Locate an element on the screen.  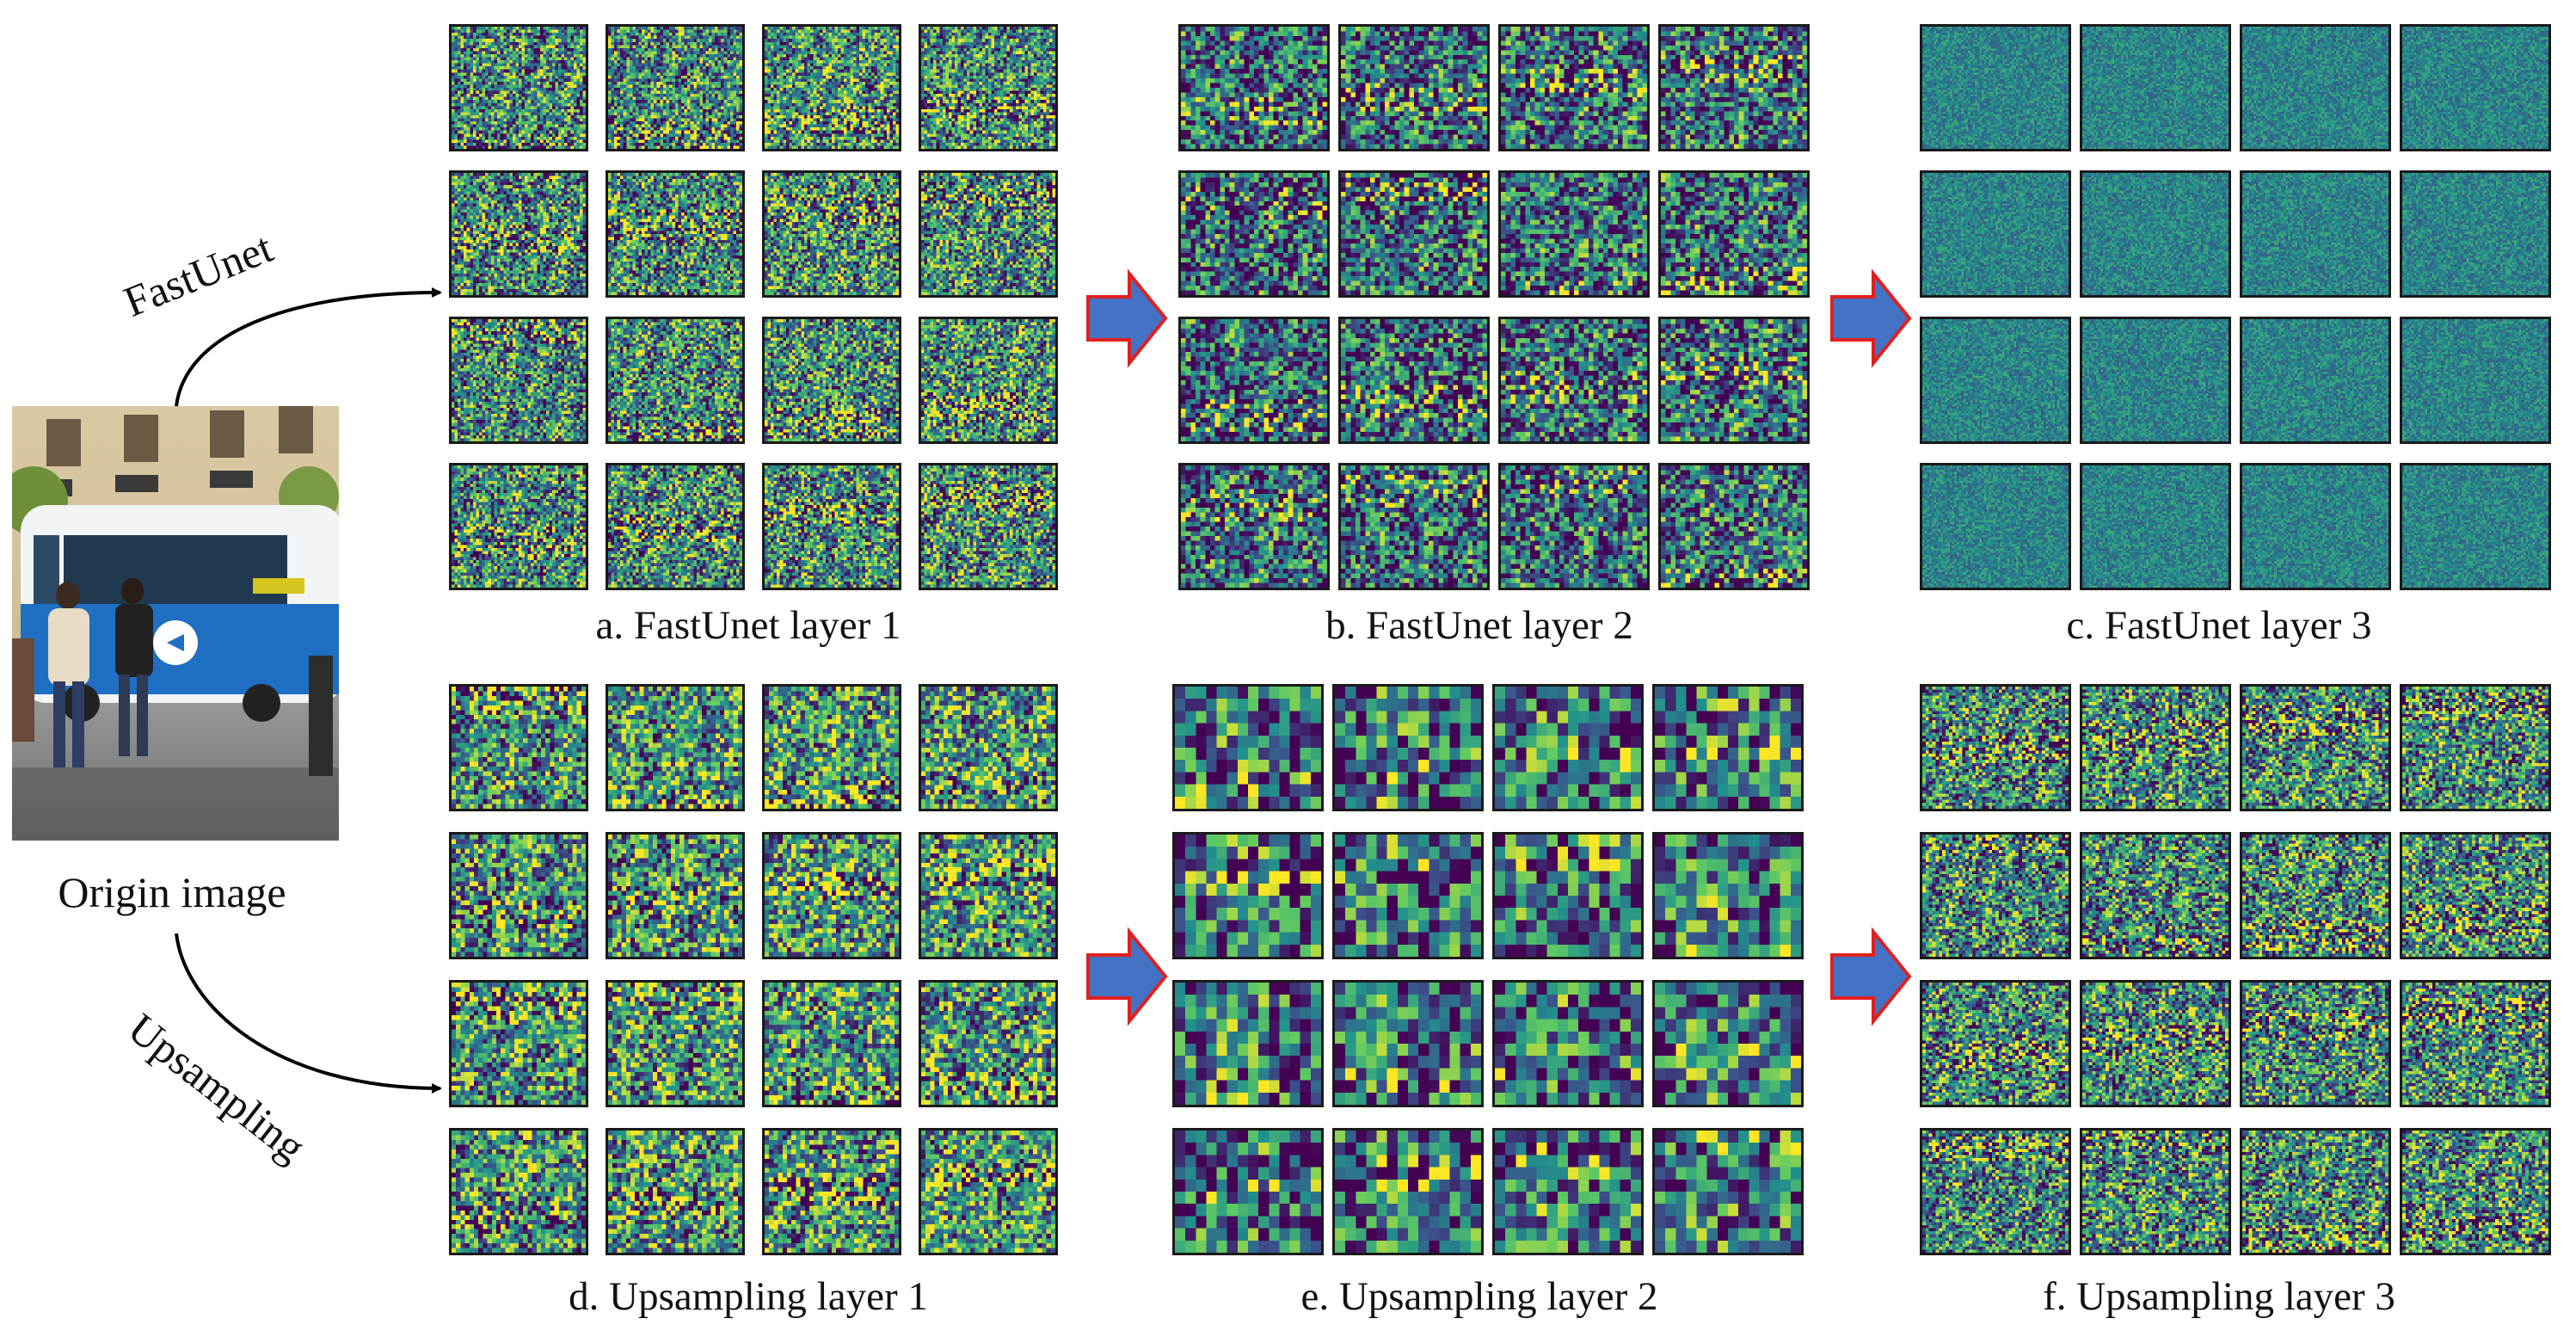
panel-d-caption: d. Upsampling layer 1 is located at coordinates (748, 1296).